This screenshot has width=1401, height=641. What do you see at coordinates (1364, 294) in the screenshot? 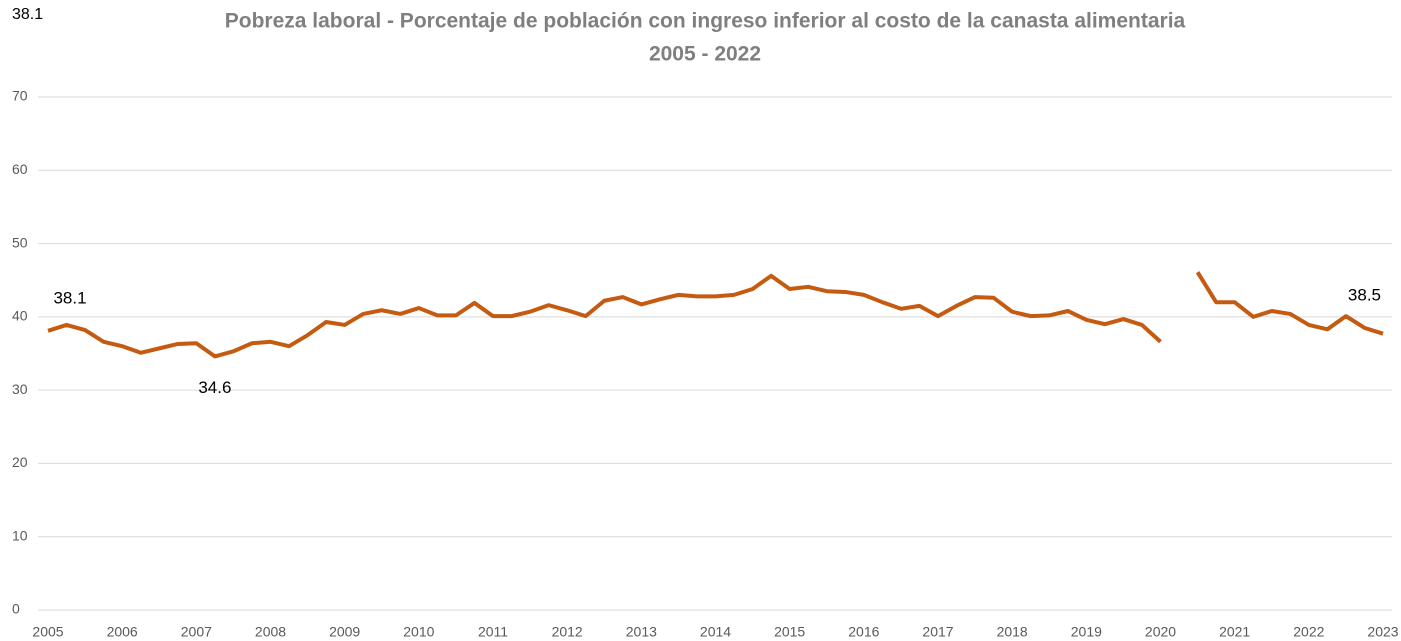
I see `data-label: 38.5` at bounding box center [1364, 294].